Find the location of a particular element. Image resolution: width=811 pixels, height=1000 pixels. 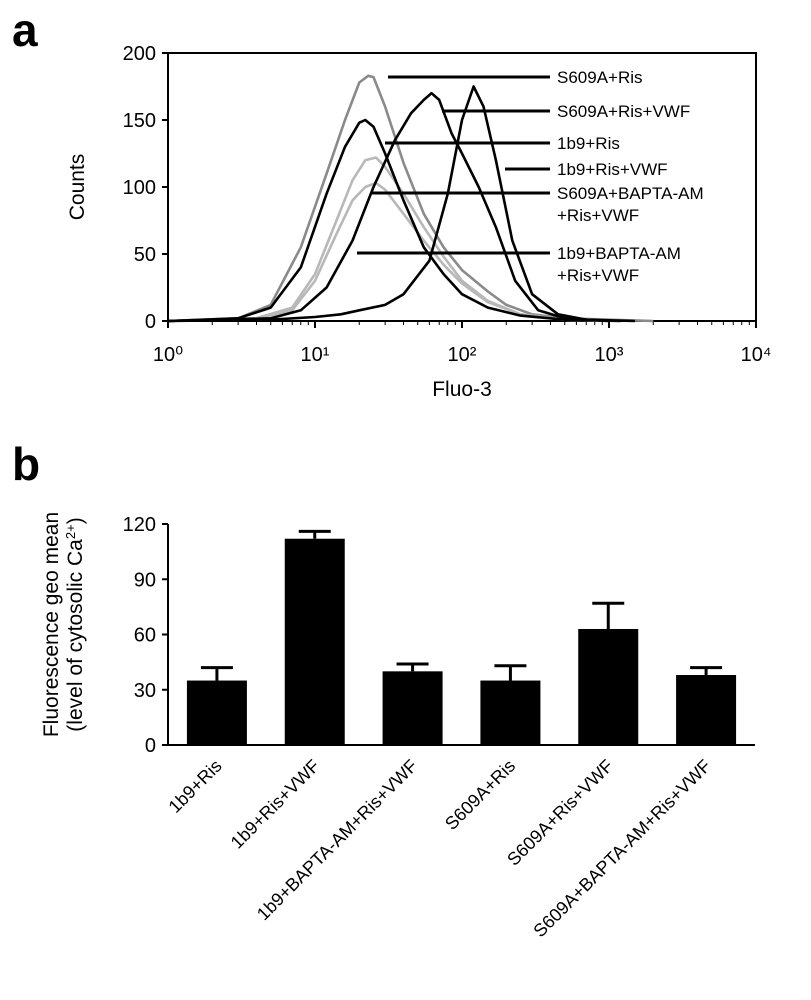

y-tick-label: 200 is located at coordinates (139, 54).